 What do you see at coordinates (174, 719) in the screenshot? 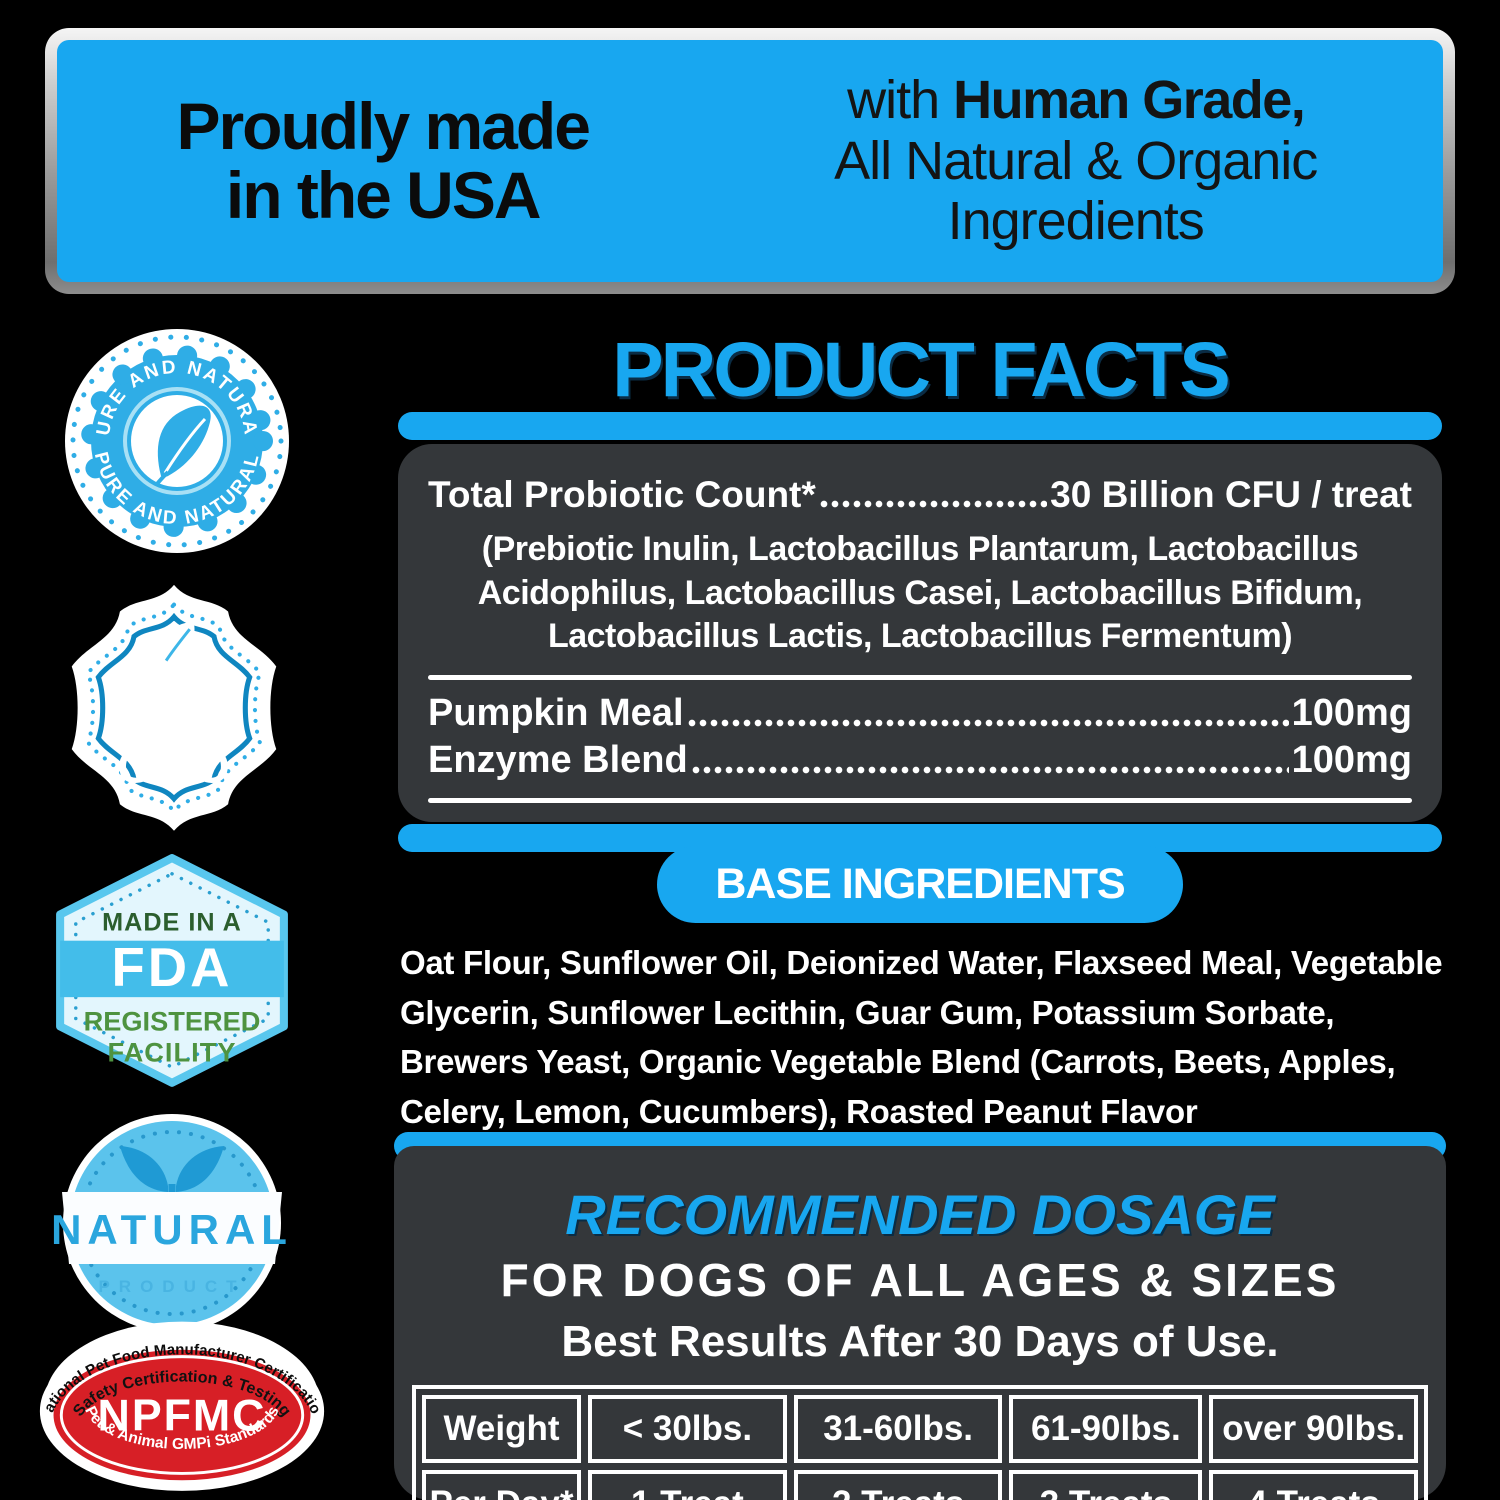
I see `non-gmo-line1: NON` at bounding box center [174, 719].